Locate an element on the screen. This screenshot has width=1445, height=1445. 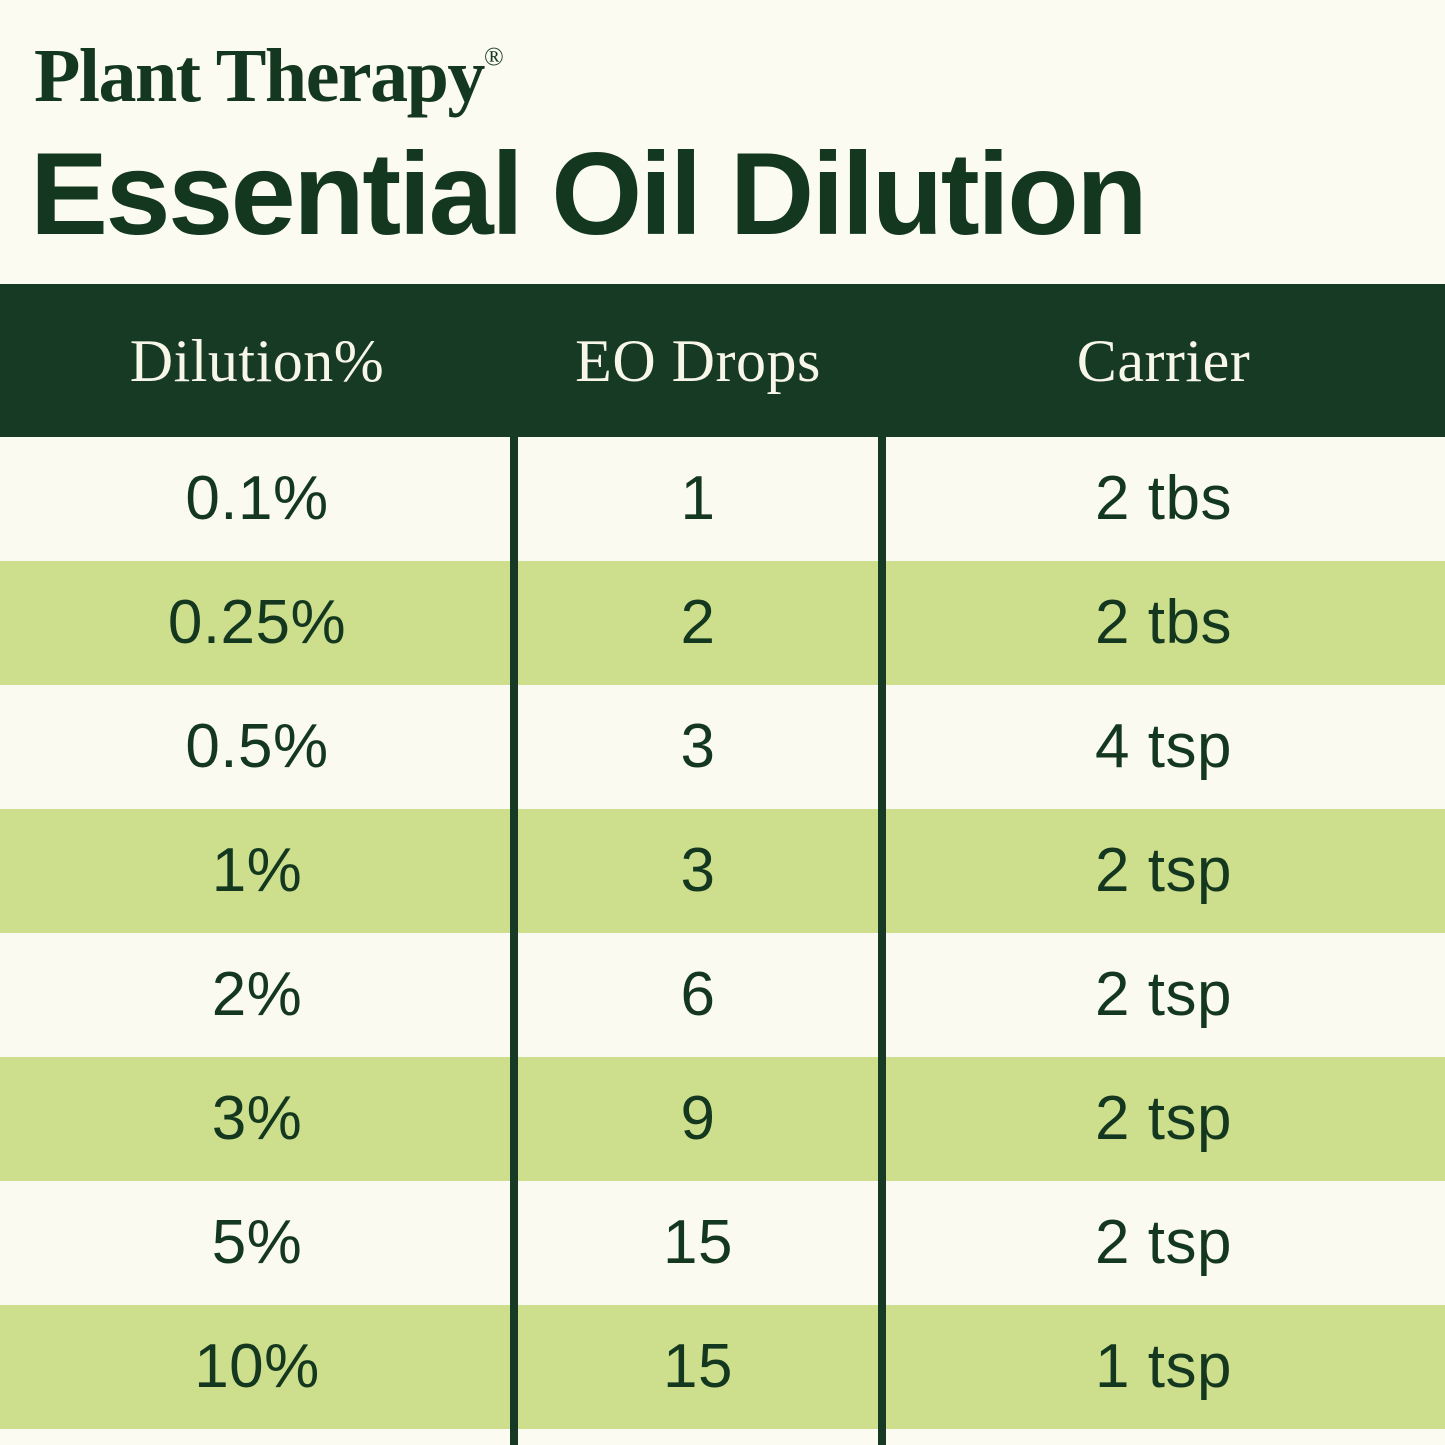
table-row: 0.1% 1 2 tbs is located at coordinates (722, 499).